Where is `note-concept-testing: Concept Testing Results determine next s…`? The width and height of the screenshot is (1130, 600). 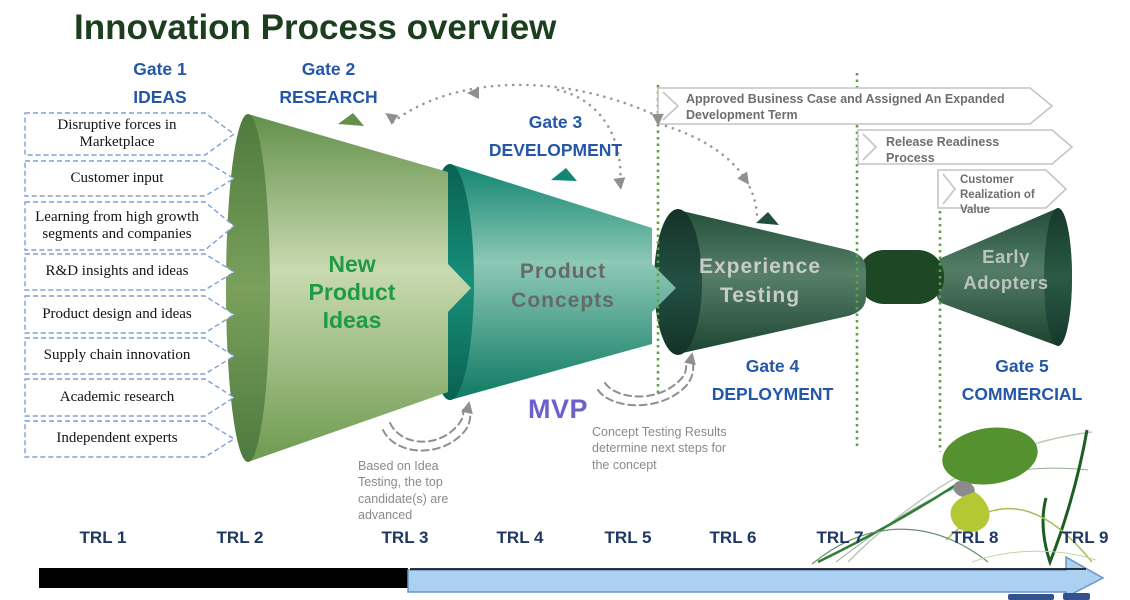 note-concept-testing: Concept Testing Results determine next s… is located at coordinates (659, 448).